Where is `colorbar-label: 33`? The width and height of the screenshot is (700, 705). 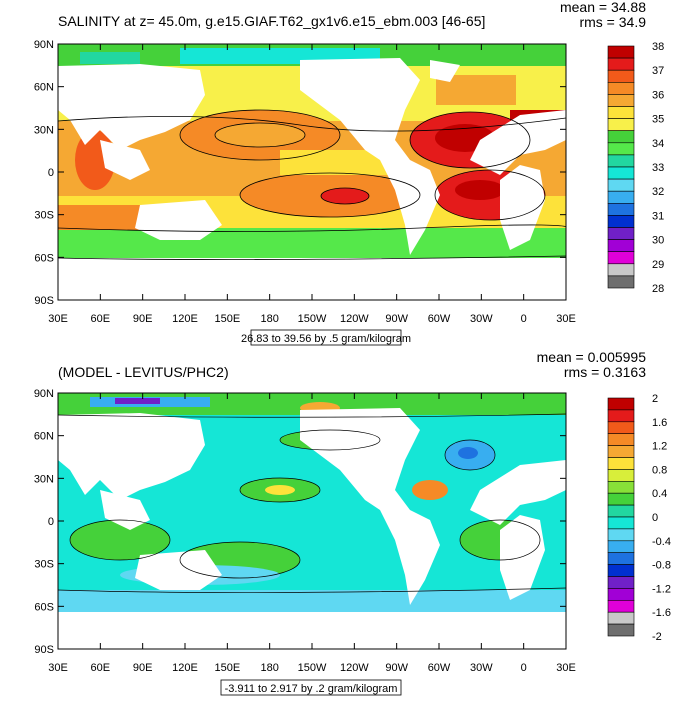 colorbar-label: 33 is located at coordinates (658, 168).